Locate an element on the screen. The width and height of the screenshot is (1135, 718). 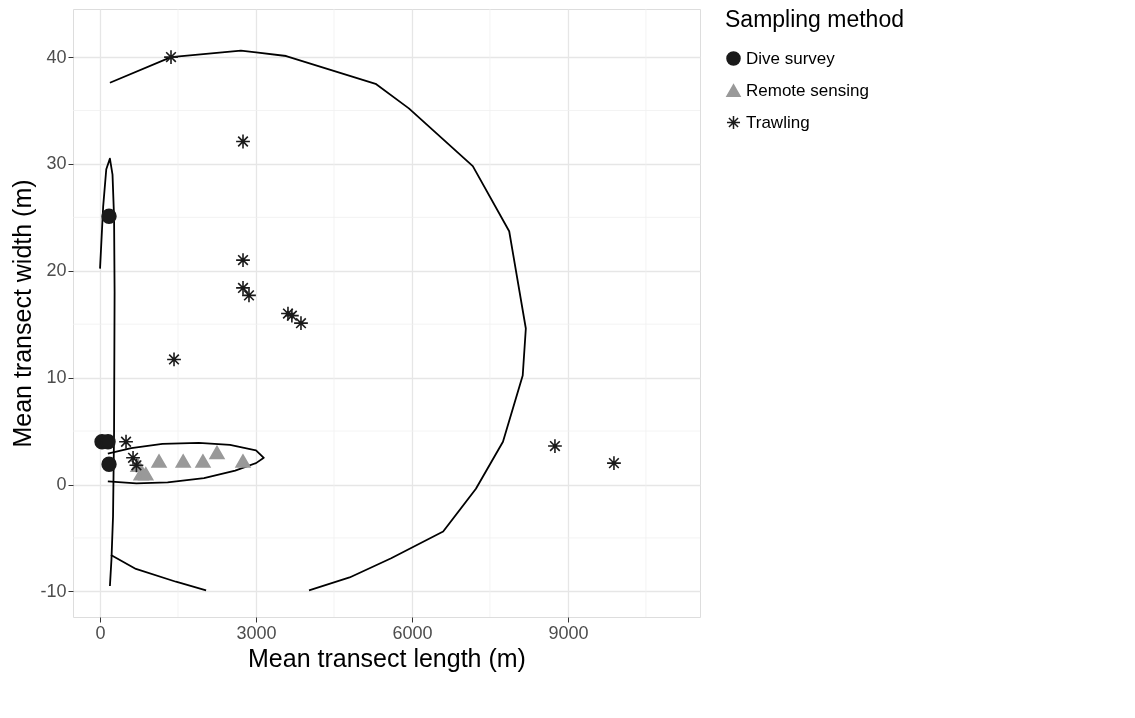
y-tick-label: 0 is located at coordinates (61, 484).